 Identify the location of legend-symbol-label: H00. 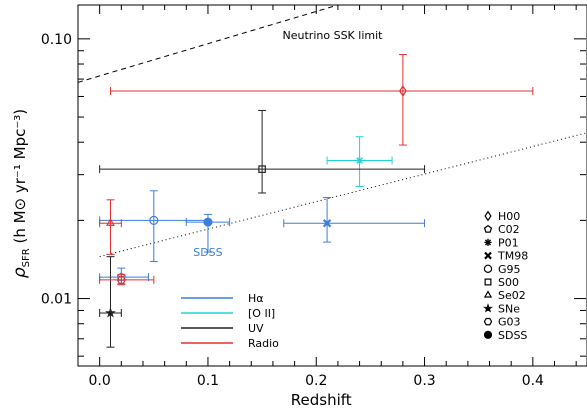
(509, 216).